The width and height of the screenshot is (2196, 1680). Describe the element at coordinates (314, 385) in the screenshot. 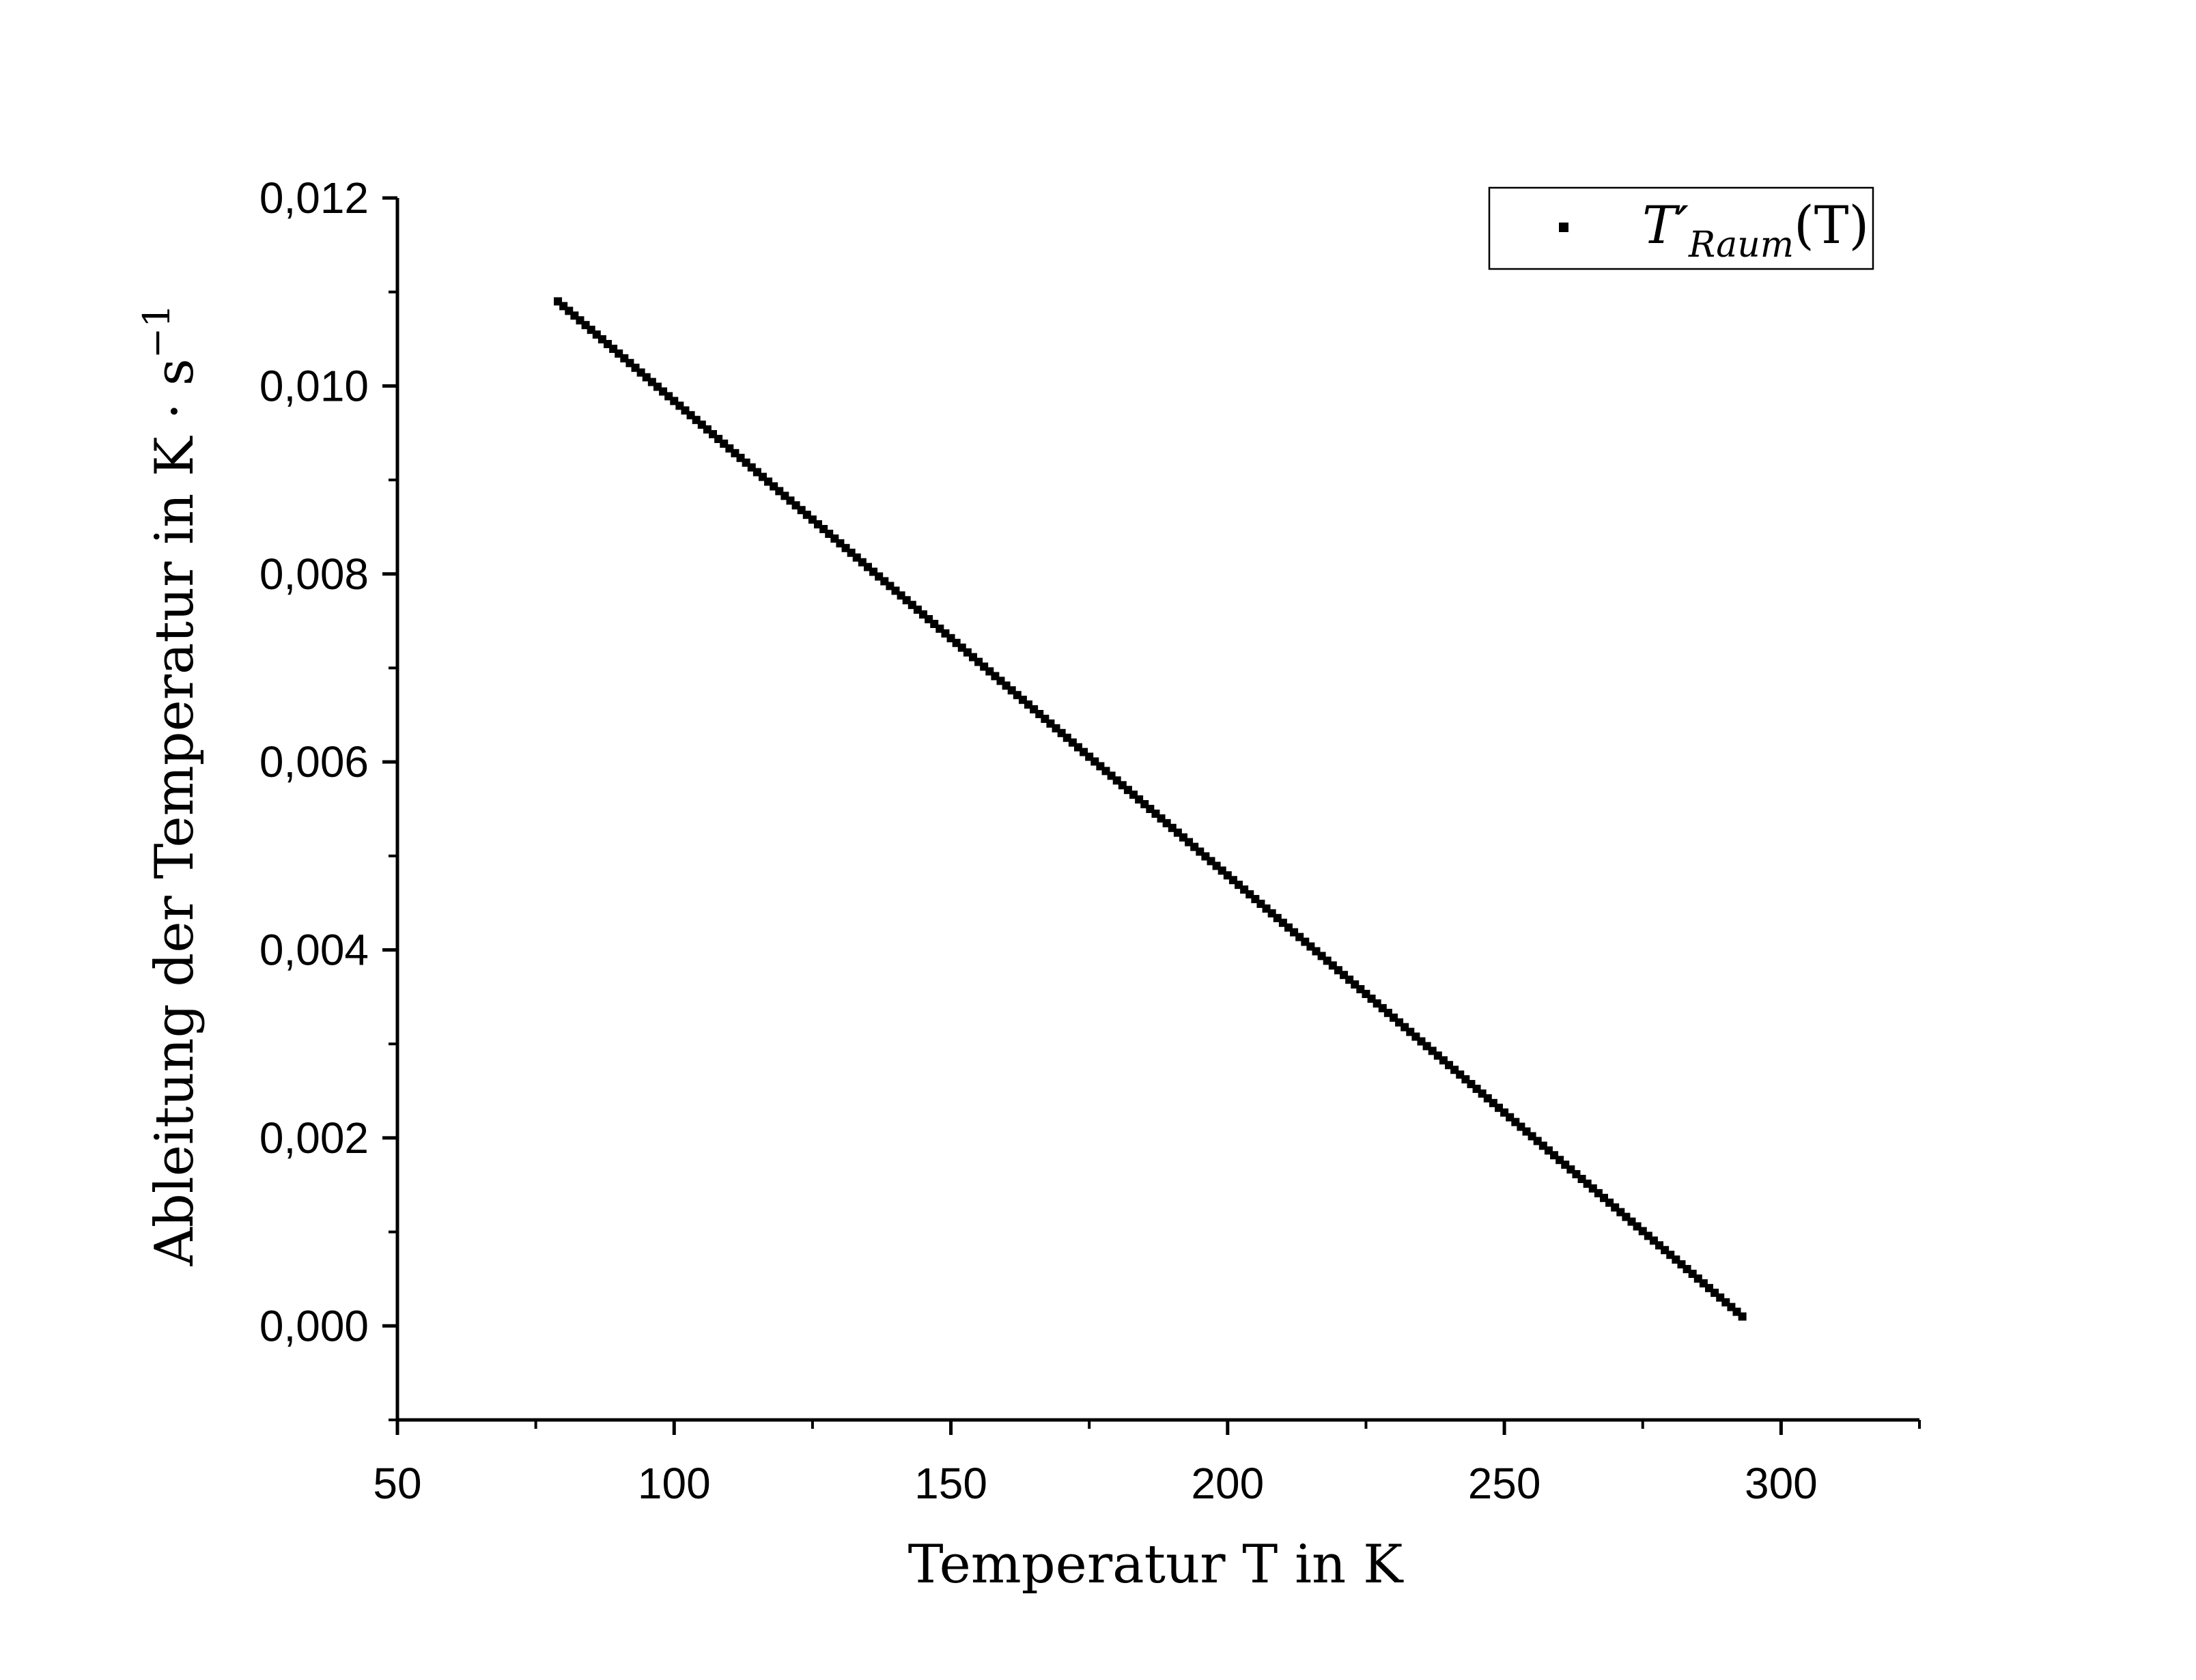

I see `y-tick-label: 0,010` at that location.